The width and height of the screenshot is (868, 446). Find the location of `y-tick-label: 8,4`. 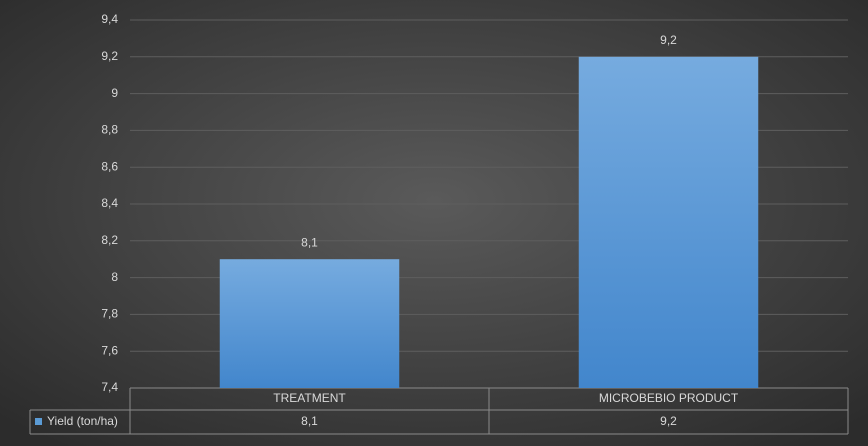

y-tick-label: 8,4 is located at coordinates (109, 203).